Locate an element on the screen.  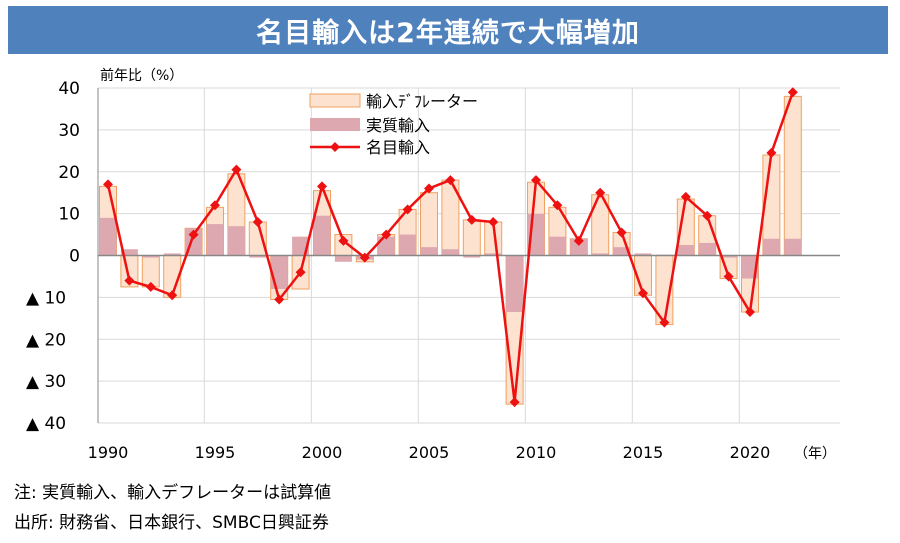
y-tick-label: ▲ 20 is located at coordinates (46, 340).